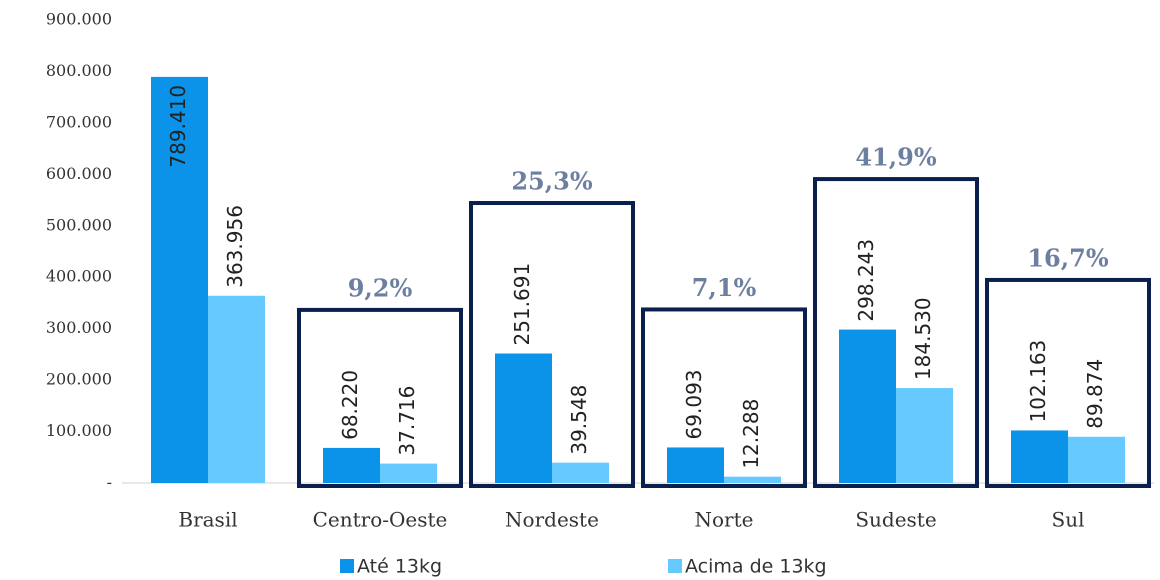 This screenshot has width=1160, height=580. I want to click on x-tick-label: Brasil, so click(207, 520).